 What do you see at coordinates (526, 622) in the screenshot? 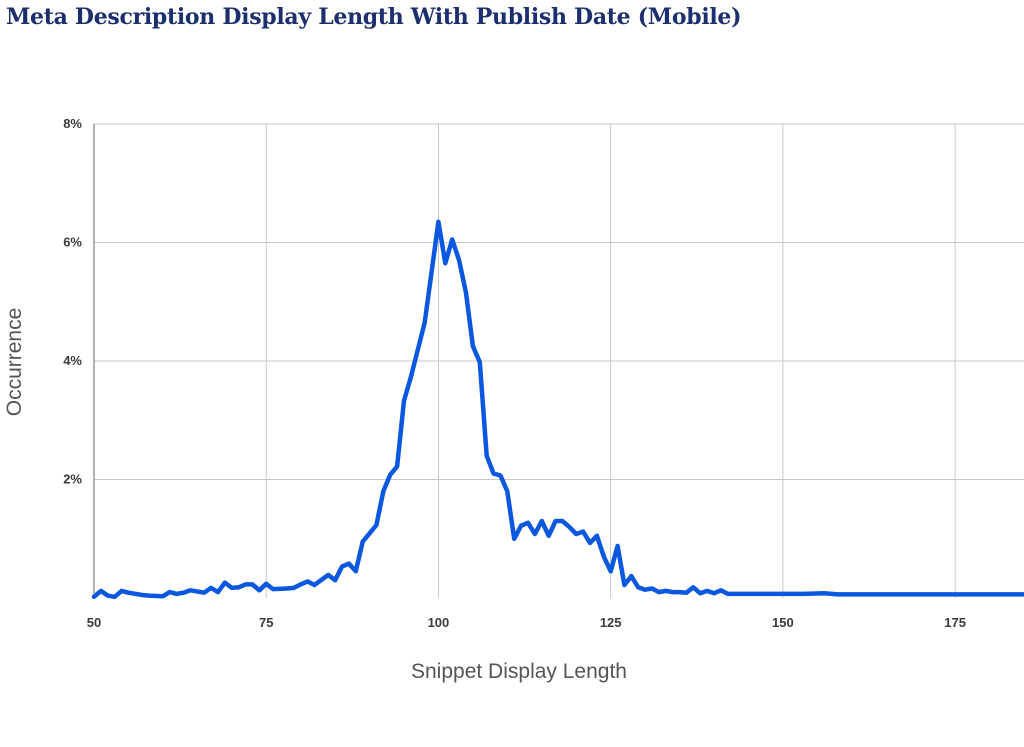
I see `x-tick-labels: 50 75 100 125 150 175` at bounding box center [526, 622].